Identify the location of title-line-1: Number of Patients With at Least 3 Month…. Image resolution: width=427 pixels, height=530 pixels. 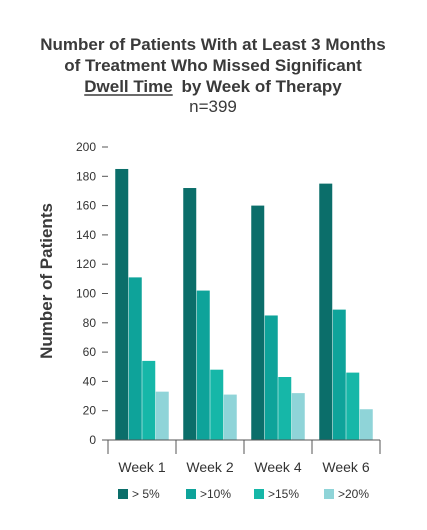
(213, 44).